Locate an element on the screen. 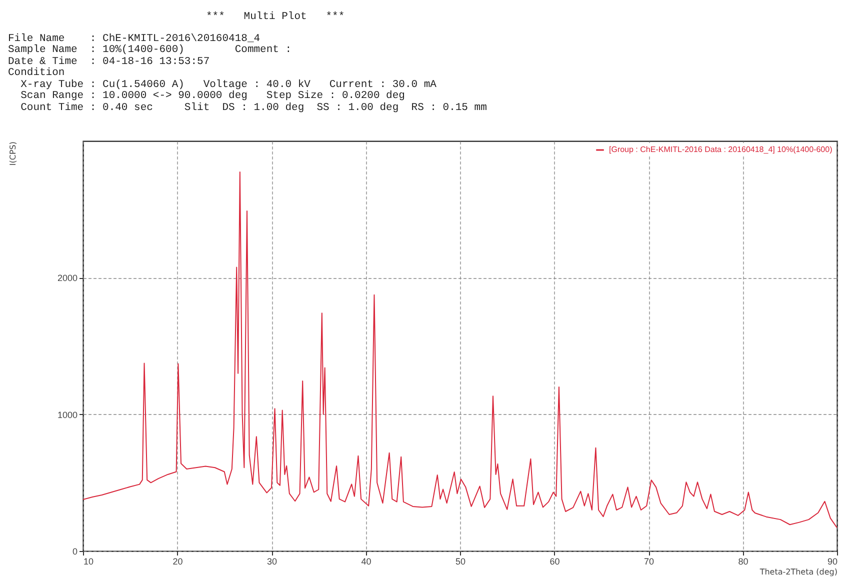 The width and height of the screenshot is (846, 584). text: Condition is located at coordinates (37, 73).